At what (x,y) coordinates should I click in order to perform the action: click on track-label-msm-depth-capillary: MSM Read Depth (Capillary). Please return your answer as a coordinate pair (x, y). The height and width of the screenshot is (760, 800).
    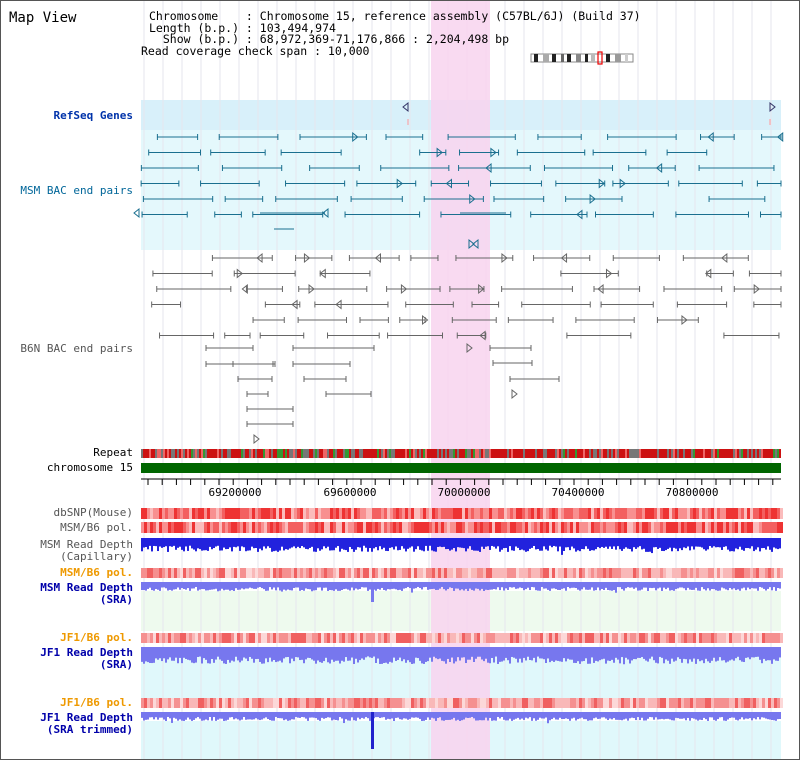
    Looking at the image, I should click on (86, 550).